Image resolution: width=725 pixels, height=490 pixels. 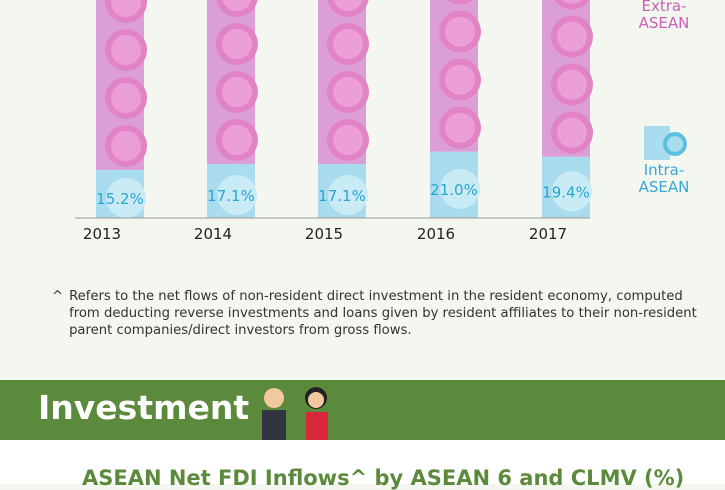 What do you see at coordinates (324, 234) in the screenshot?
I see `x-tick-label: 2015` at bounding box center [324, 234].